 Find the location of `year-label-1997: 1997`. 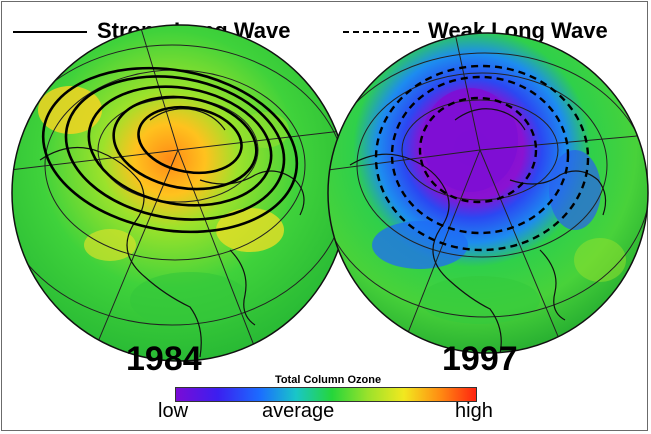

year-label-1997: 1997 is located at coordinates (480, 359).